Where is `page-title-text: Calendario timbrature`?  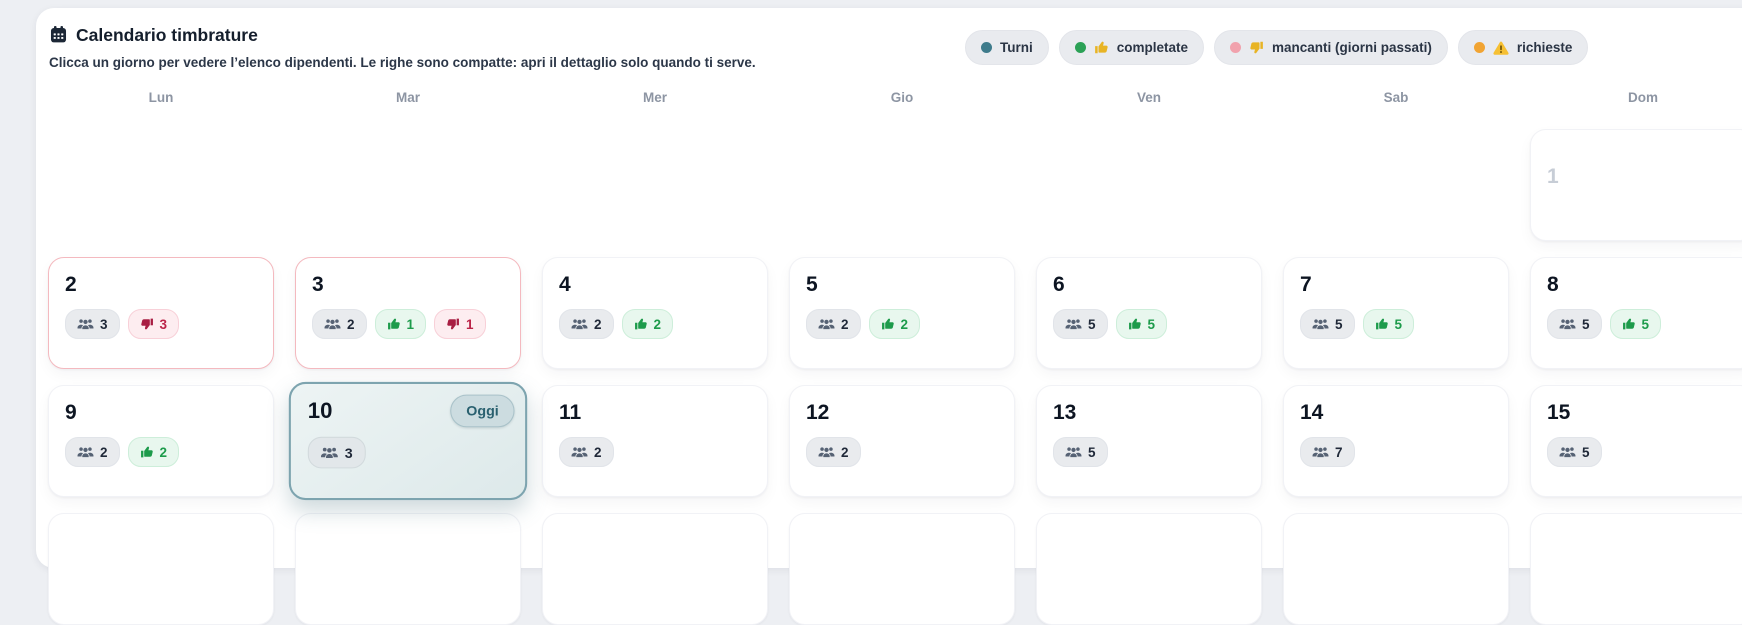 page-title-text: Calendario timbrature is located at coordinates (167, 35).